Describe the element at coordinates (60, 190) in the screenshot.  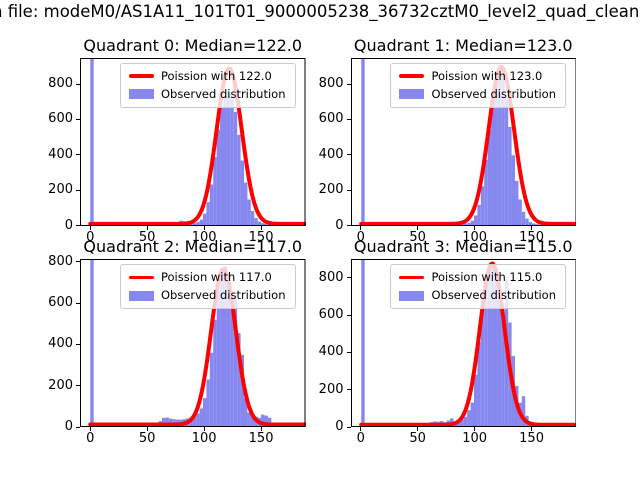
I see `y-tick-label: 200` at that location.